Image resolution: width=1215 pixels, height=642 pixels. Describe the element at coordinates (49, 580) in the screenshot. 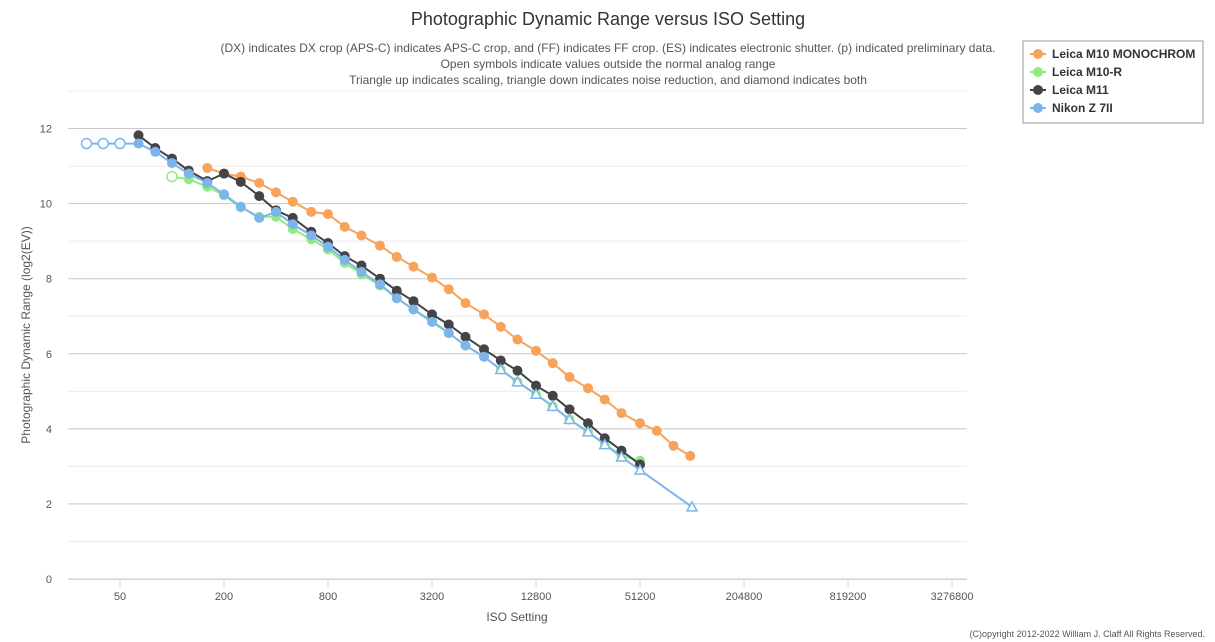

I see `y-tick-label: 0` at that location.